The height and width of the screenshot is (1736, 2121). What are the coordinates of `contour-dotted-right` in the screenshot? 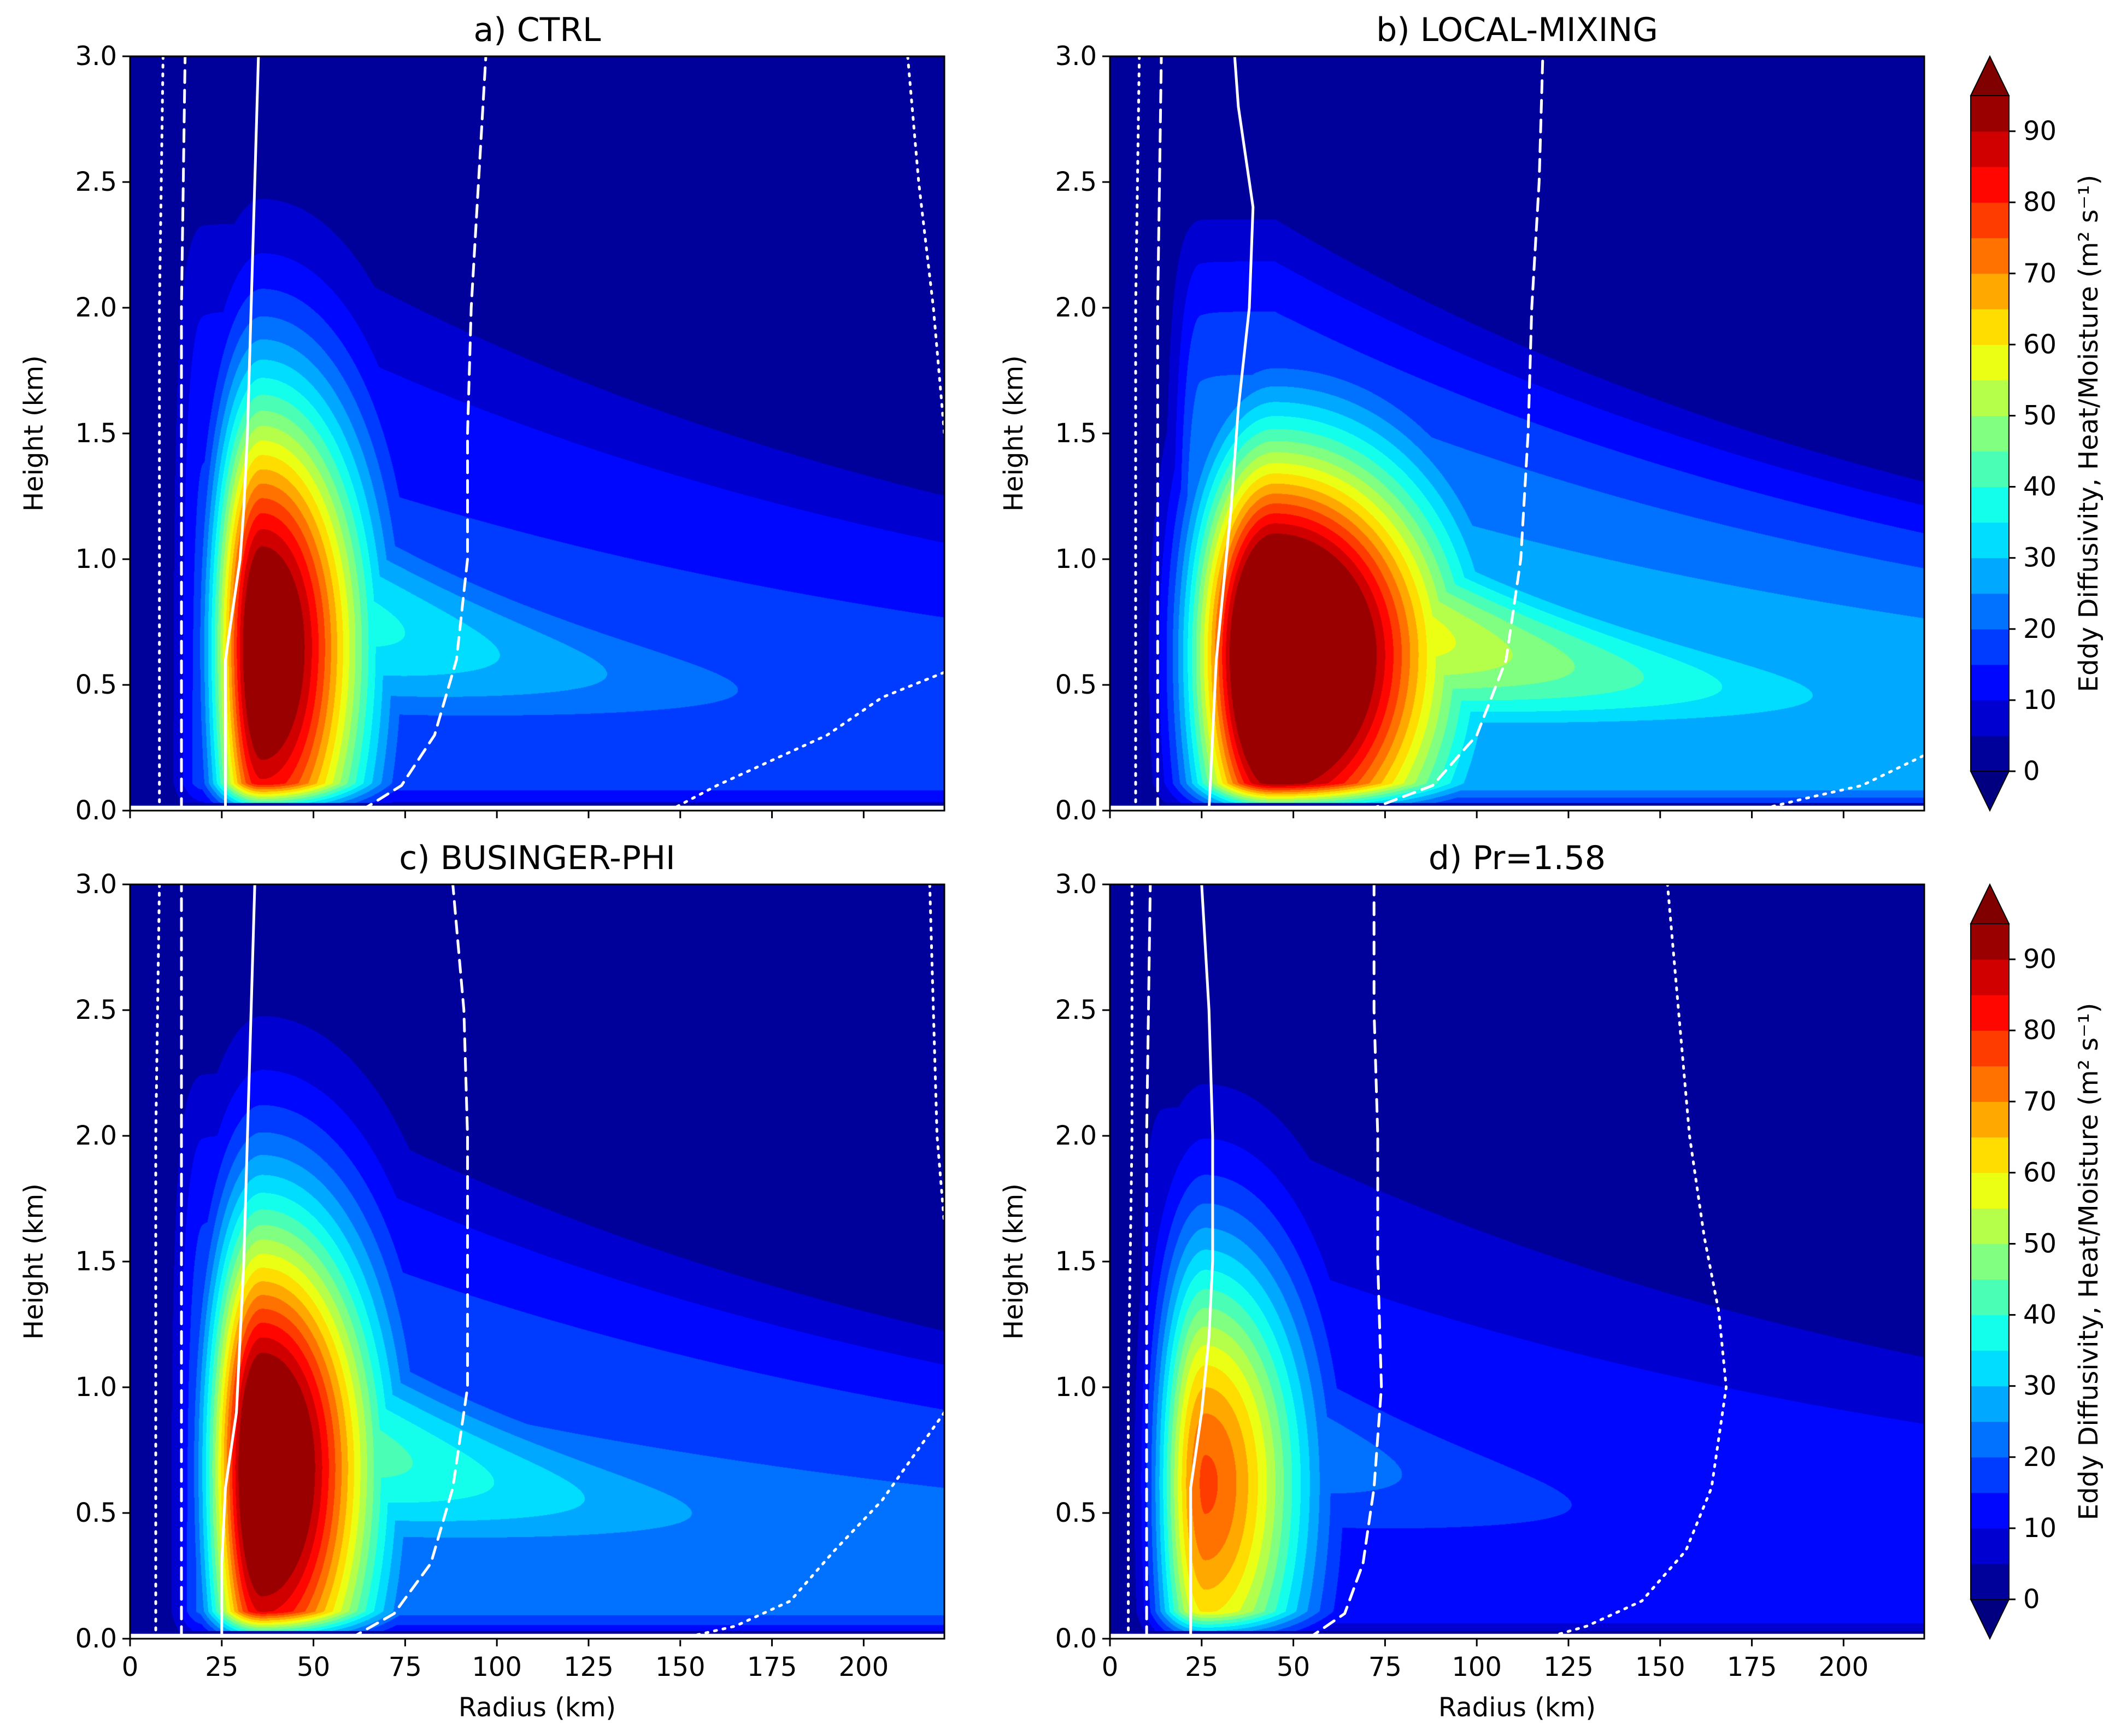 It's located at (937, 1054).